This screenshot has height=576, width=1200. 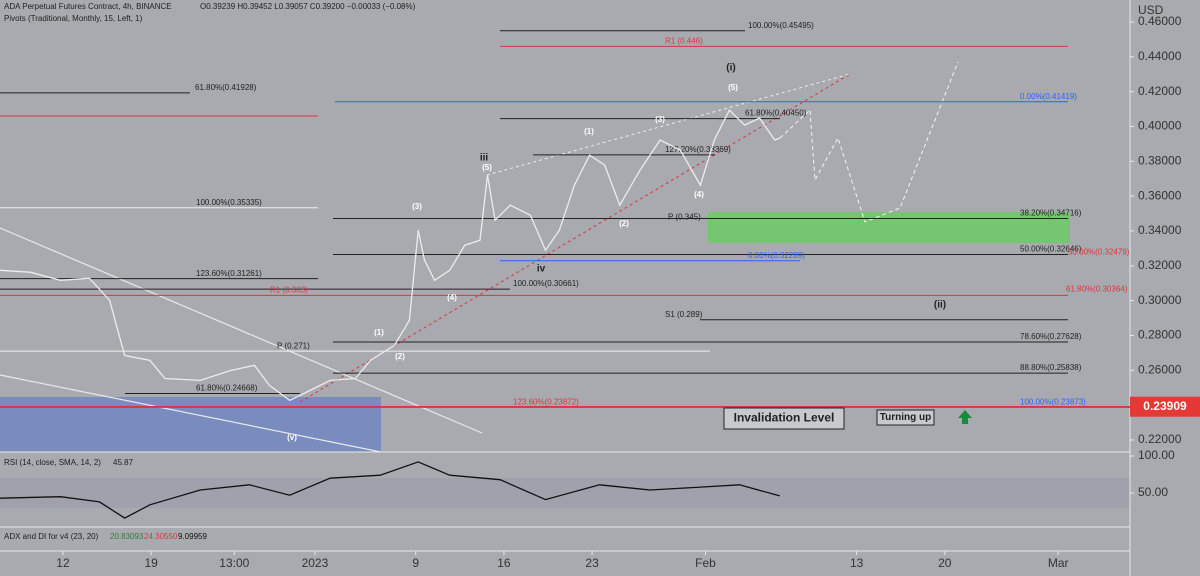 What do you see at coordinates (1160, 230) in the screenshot?
I see `y-tick-label: 0.34000` at bounding box center [1160, 230].